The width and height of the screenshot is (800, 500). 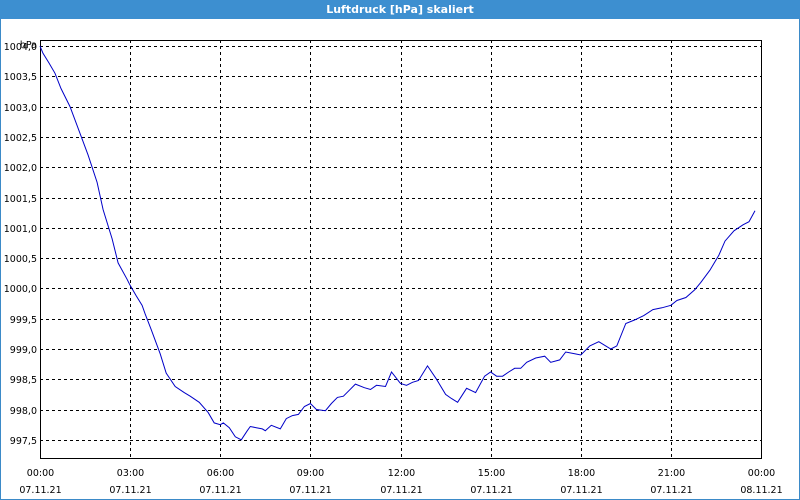 I want to click on x-tick-time: 12:00, so click(x=401, y=473).